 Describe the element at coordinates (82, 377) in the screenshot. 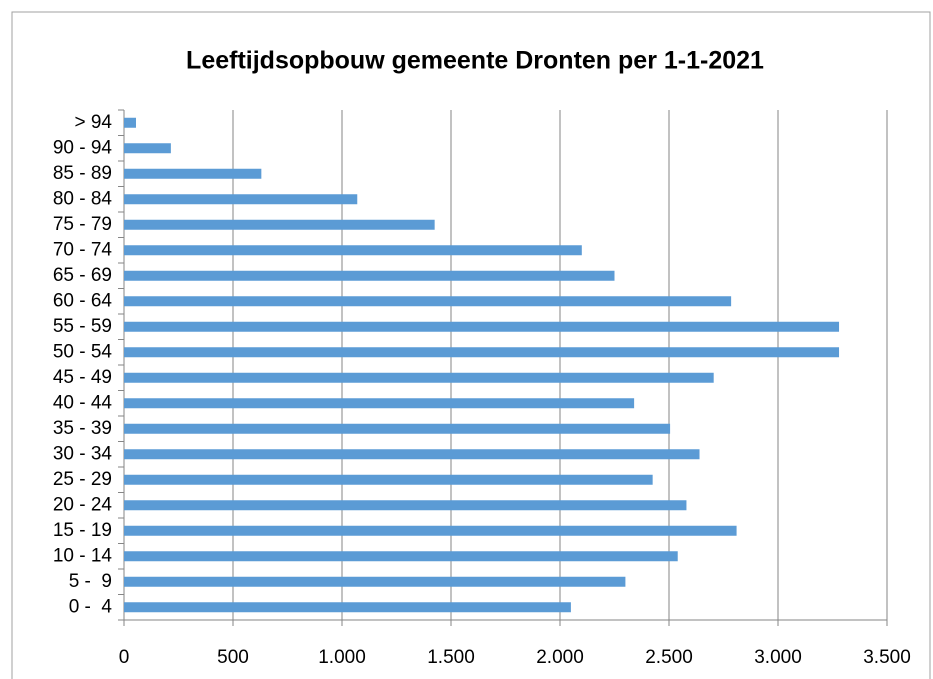

I see `y-tick-label: 45 - 49` at that location.